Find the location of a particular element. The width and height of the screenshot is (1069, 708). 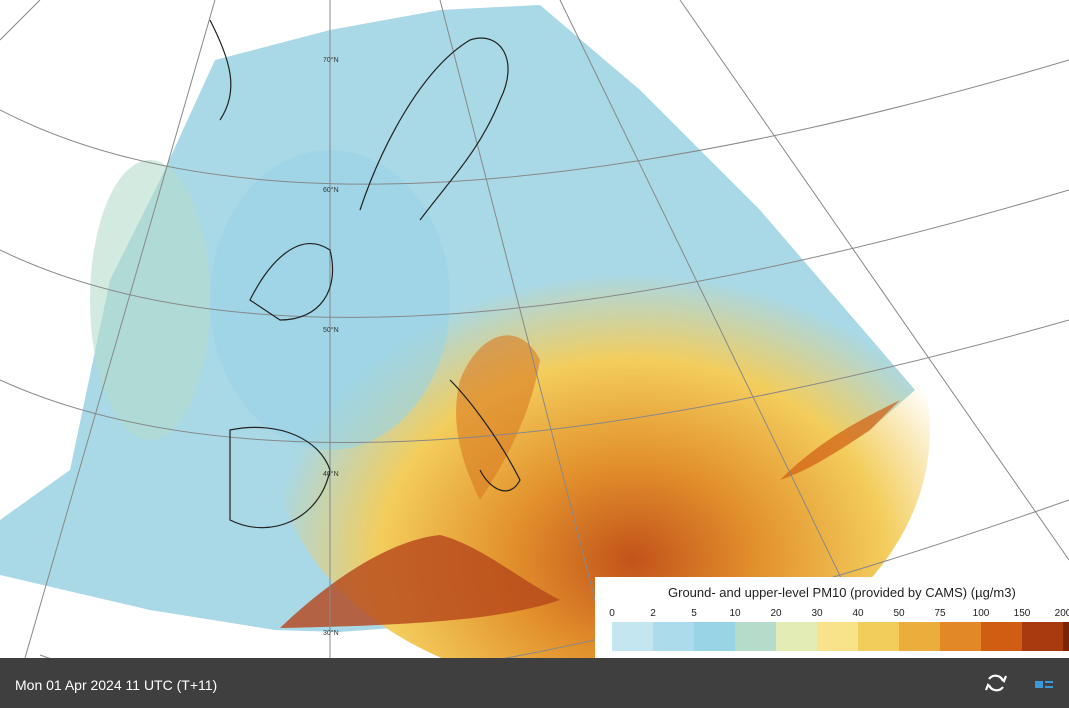

color-scale: 0 2 5 10 20 30 40 50 75 100 150 200 is located at coordinates (839, 629).